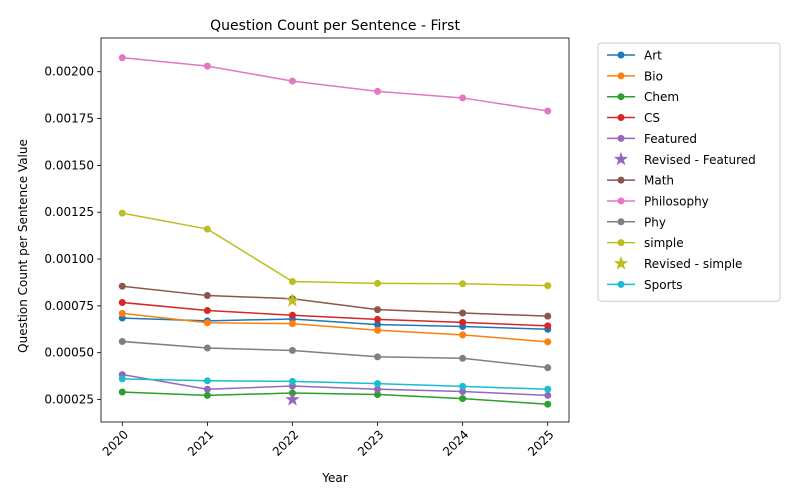 This screenshot has width=800, height=500. I want to click on x-tick-label: 2022, so click(285, 442).